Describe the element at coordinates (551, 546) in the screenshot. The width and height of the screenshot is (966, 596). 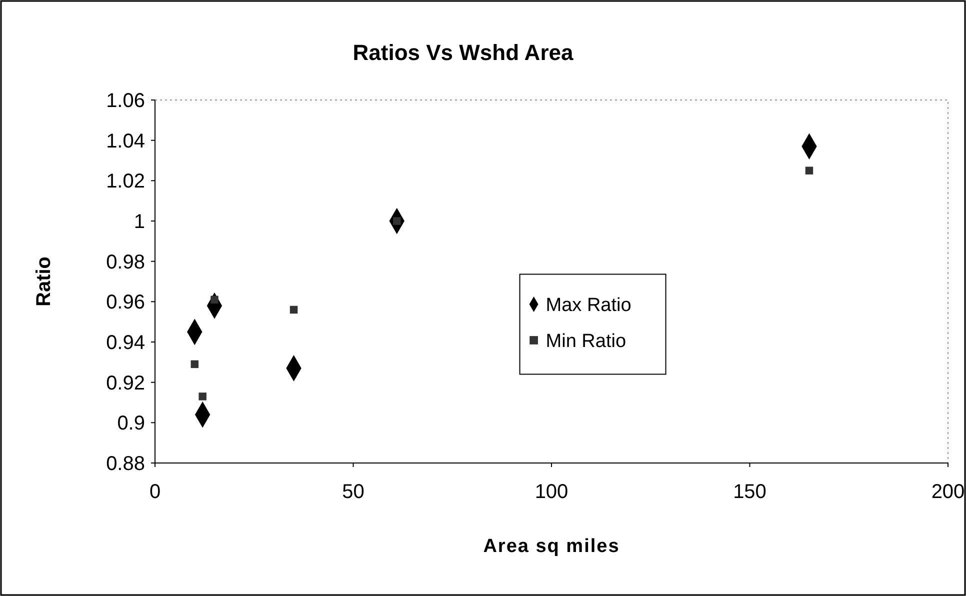
I see `x-axis-title: Area sq miles` at that location.